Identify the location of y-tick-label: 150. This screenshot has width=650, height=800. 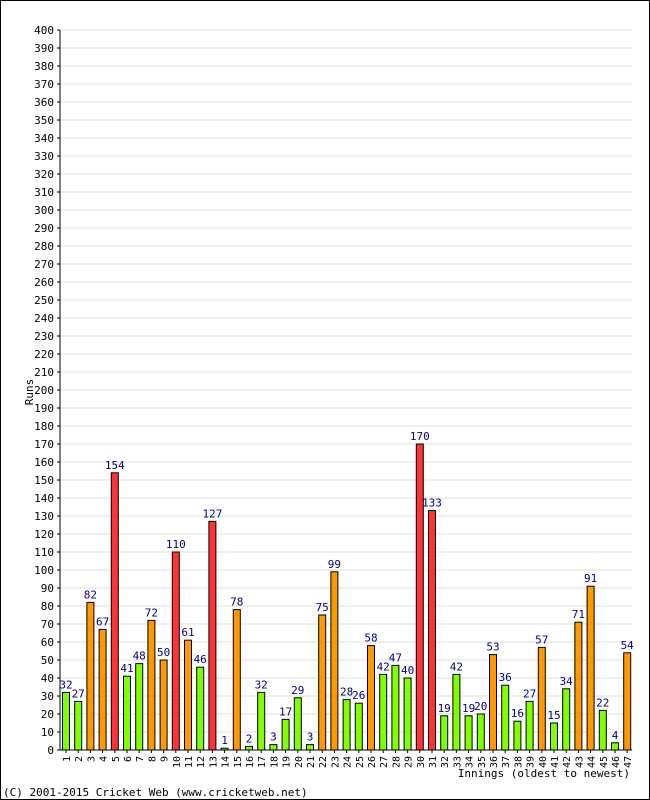
(44, 480).